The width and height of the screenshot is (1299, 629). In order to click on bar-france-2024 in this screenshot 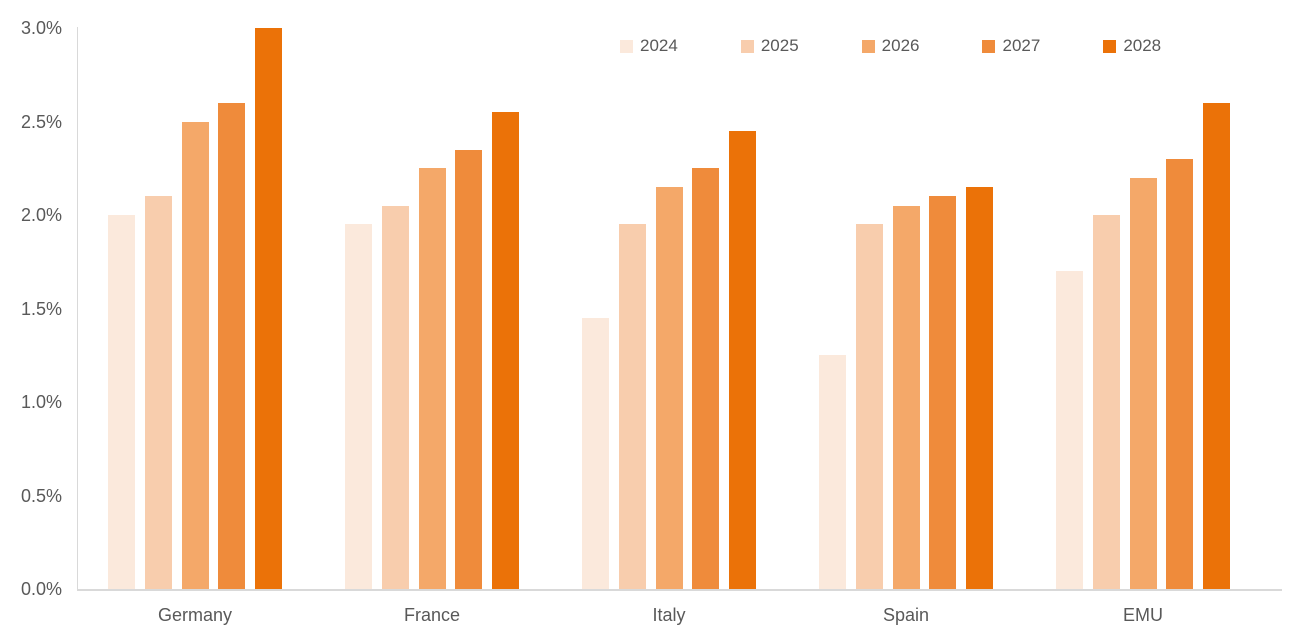, I will do `click(358, 406)`.